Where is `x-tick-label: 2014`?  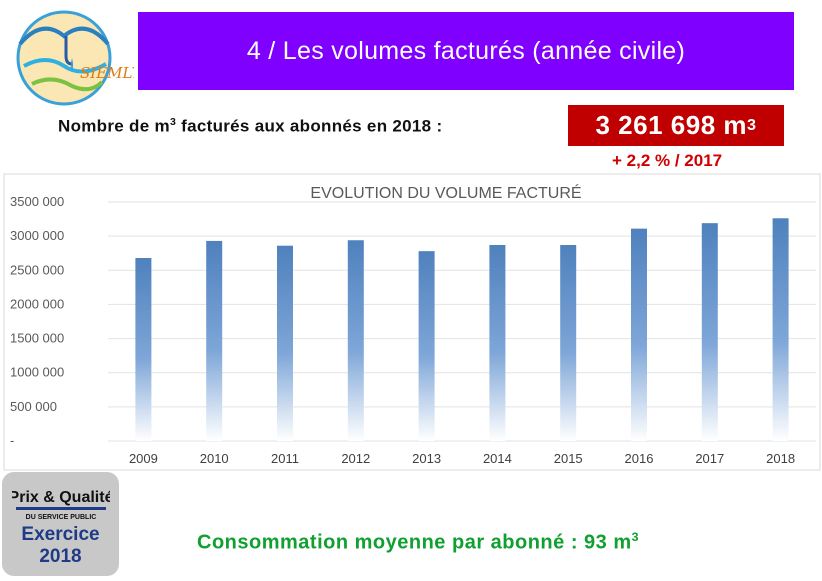
x-tick-label: 2014 is located at coordinates (497, 458).